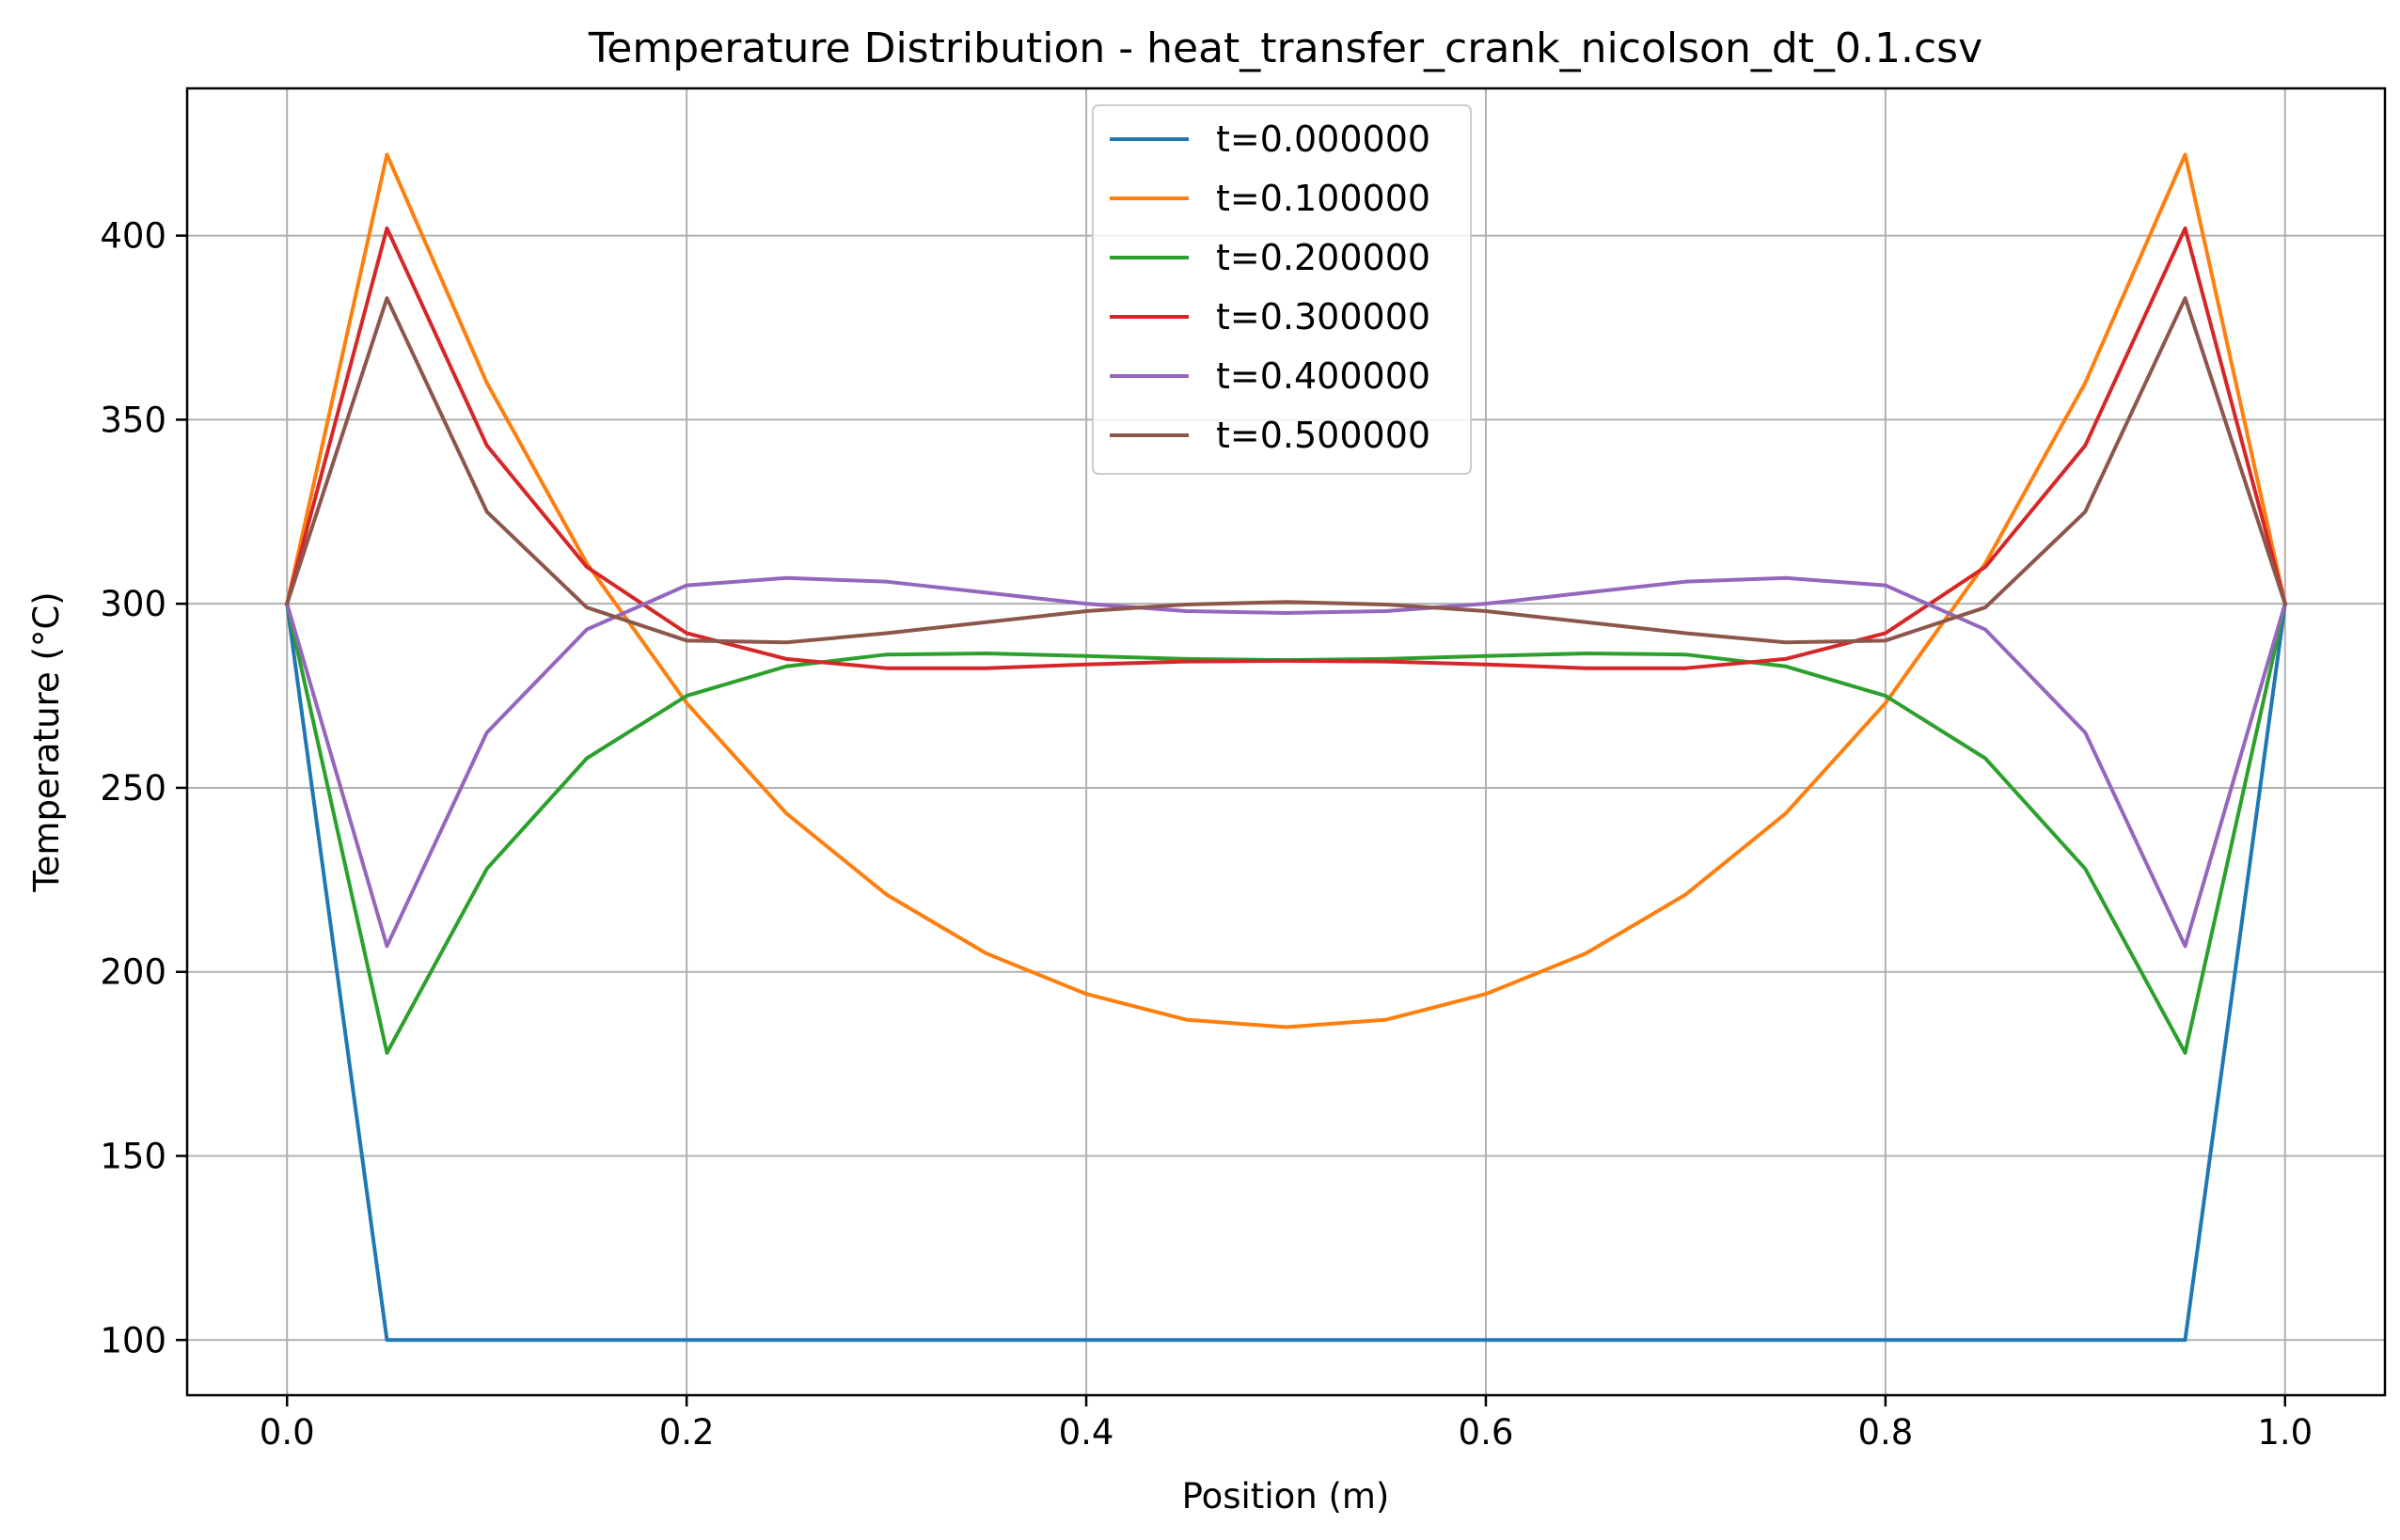  What do you see at coordinates (687, 1432) in the screenshot?
I see `x-tick-label: 0.2` at bounding box center [687, 1432].